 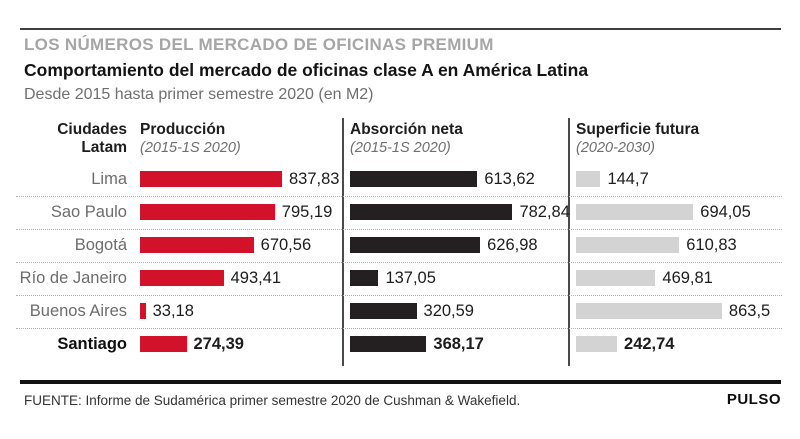 I want to click on value-label-superficie-futura: 242,74, so click(x=649, y=344).